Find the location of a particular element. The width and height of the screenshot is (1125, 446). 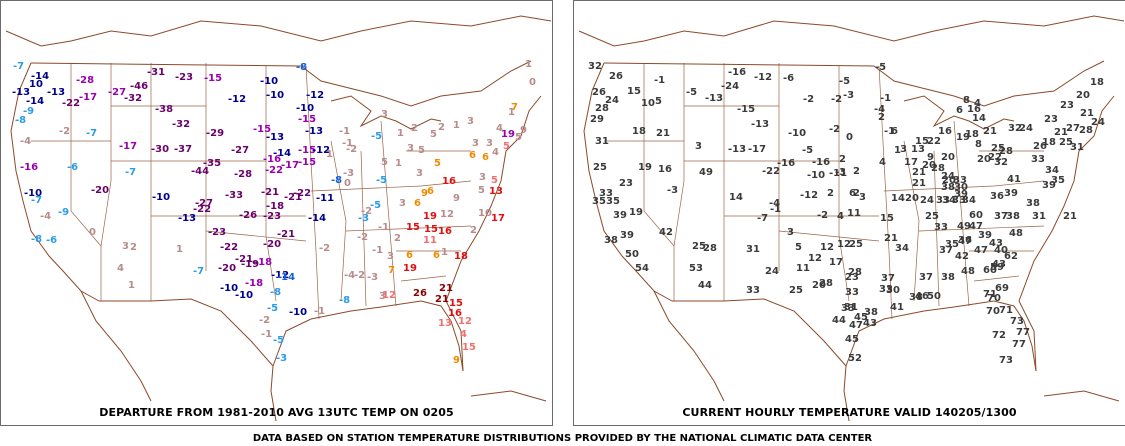

station-value: -10 is located at coordinates (269, 81).